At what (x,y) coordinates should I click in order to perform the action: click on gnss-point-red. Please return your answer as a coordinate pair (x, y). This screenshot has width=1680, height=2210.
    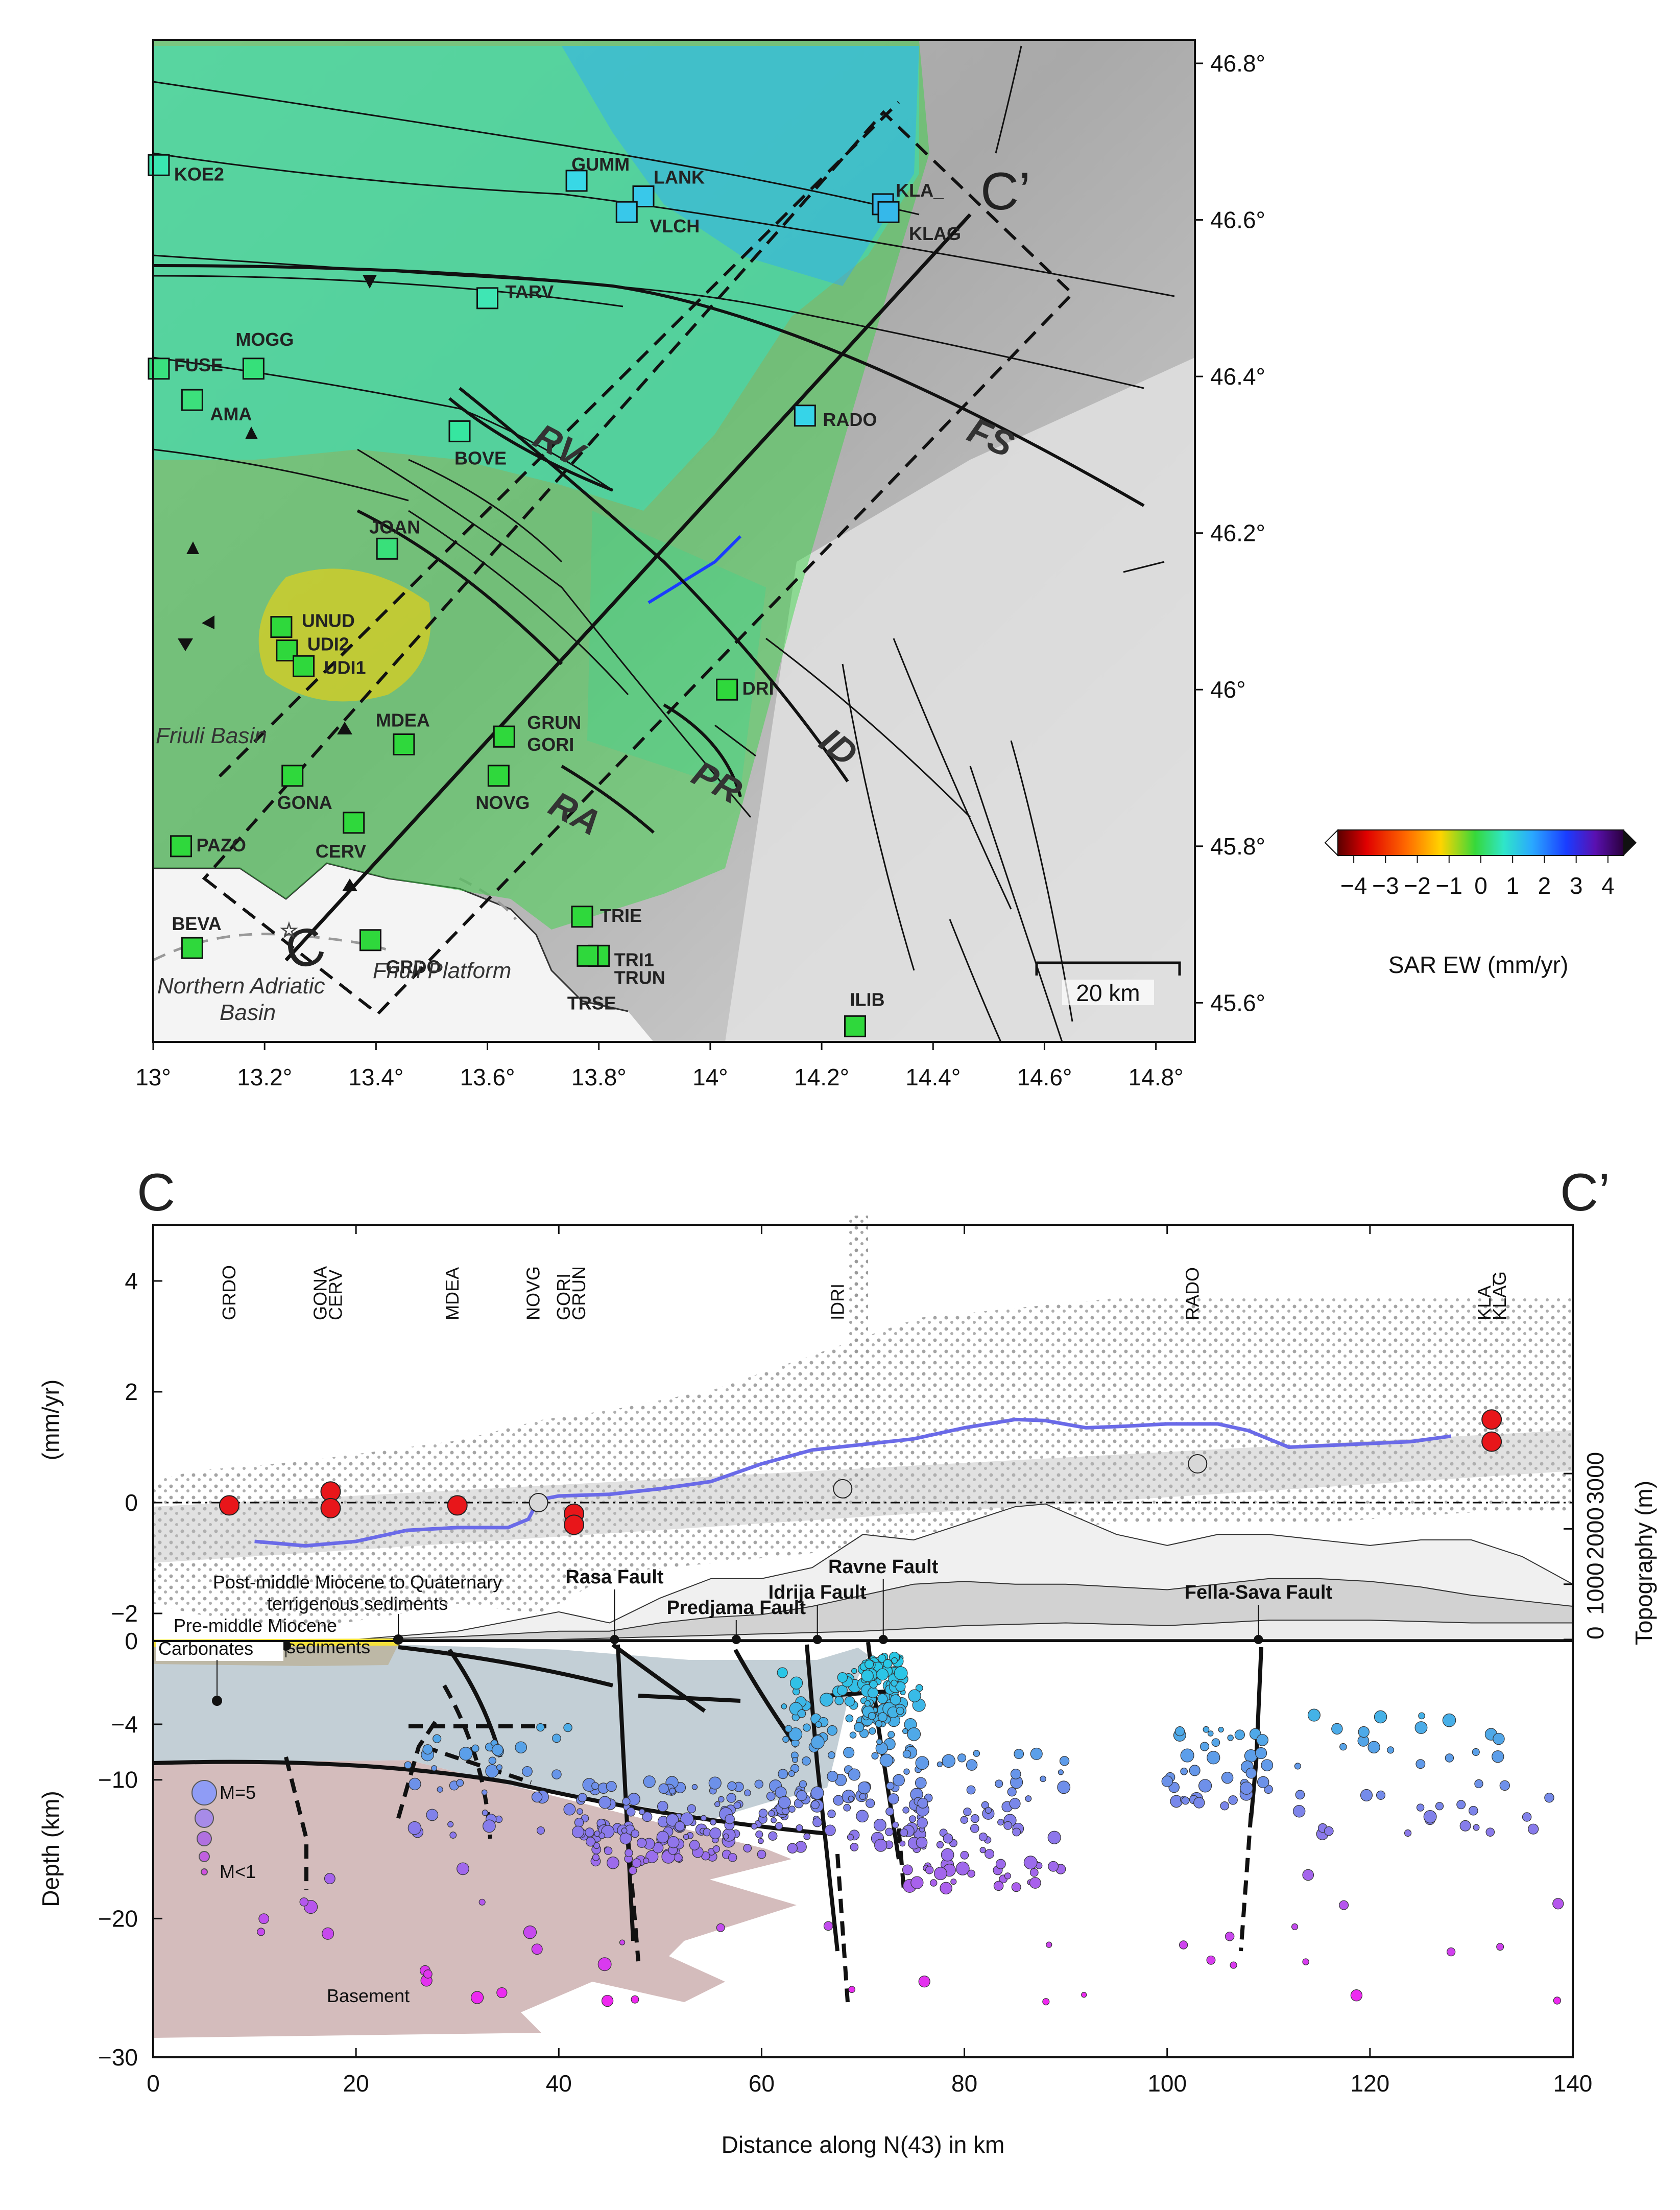
    Looking at the image, I should click on (330, 1508).